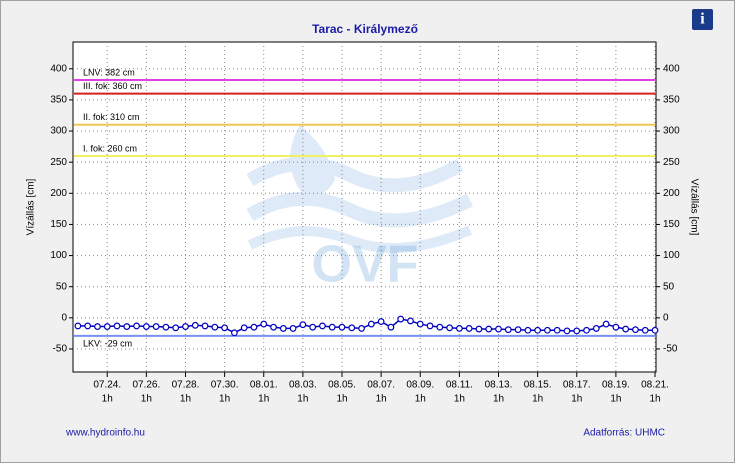 This screenshot has width=735, height=463. What do you see at coordinates (693, 207) in the screenshot?
I see `y2-axis-label: Vízállás [cm]` at bounding box center [693, 207].